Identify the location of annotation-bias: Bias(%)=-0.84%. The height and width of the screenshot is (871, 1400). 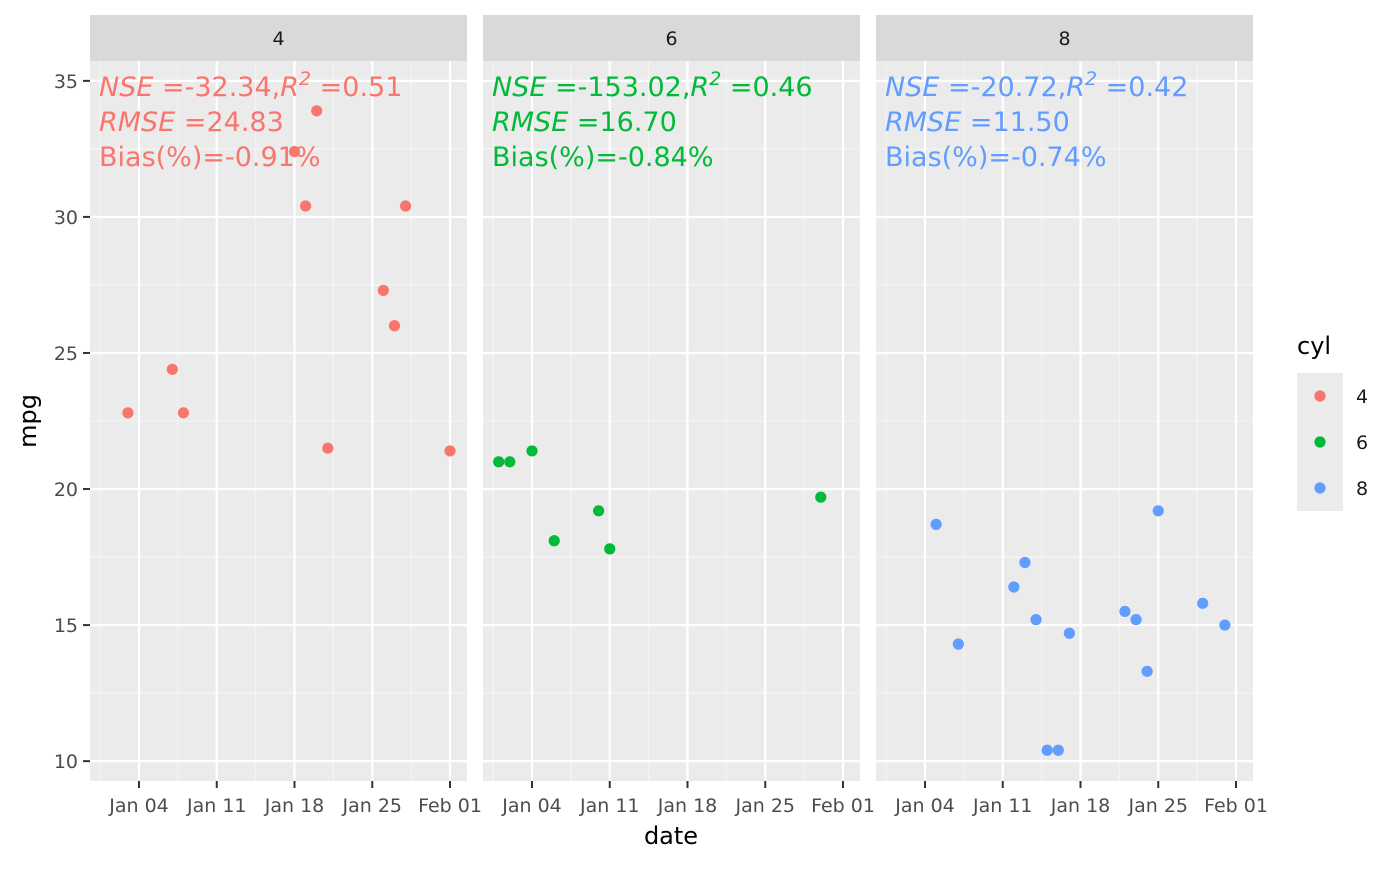
(603, 157).